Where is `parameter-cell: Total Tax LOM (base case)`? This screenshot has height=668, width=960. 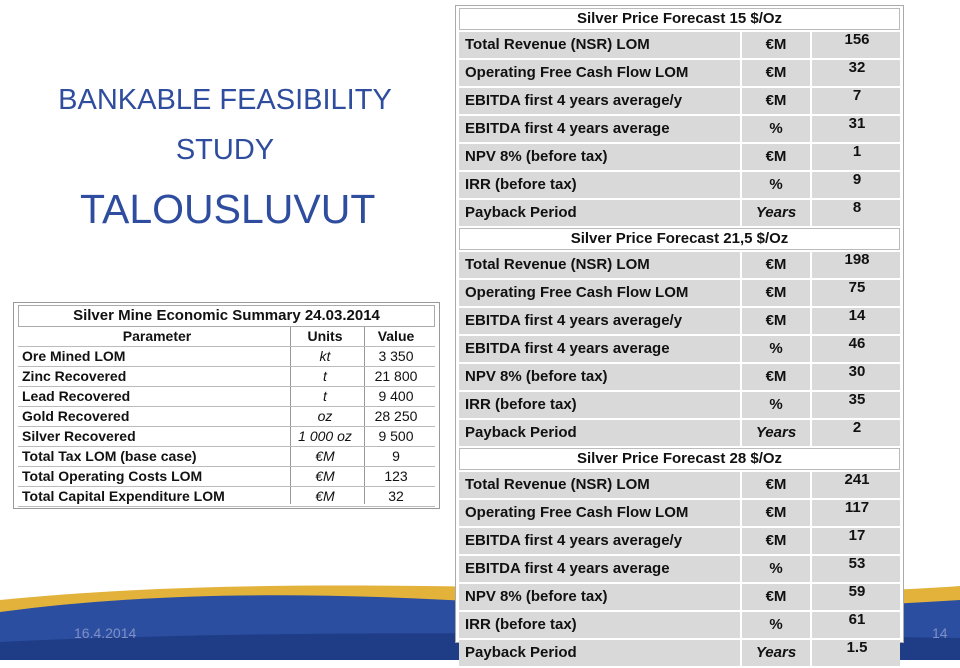
parameter-cell: Total Tax LOM (base case) is located at coordinates (109, 456).